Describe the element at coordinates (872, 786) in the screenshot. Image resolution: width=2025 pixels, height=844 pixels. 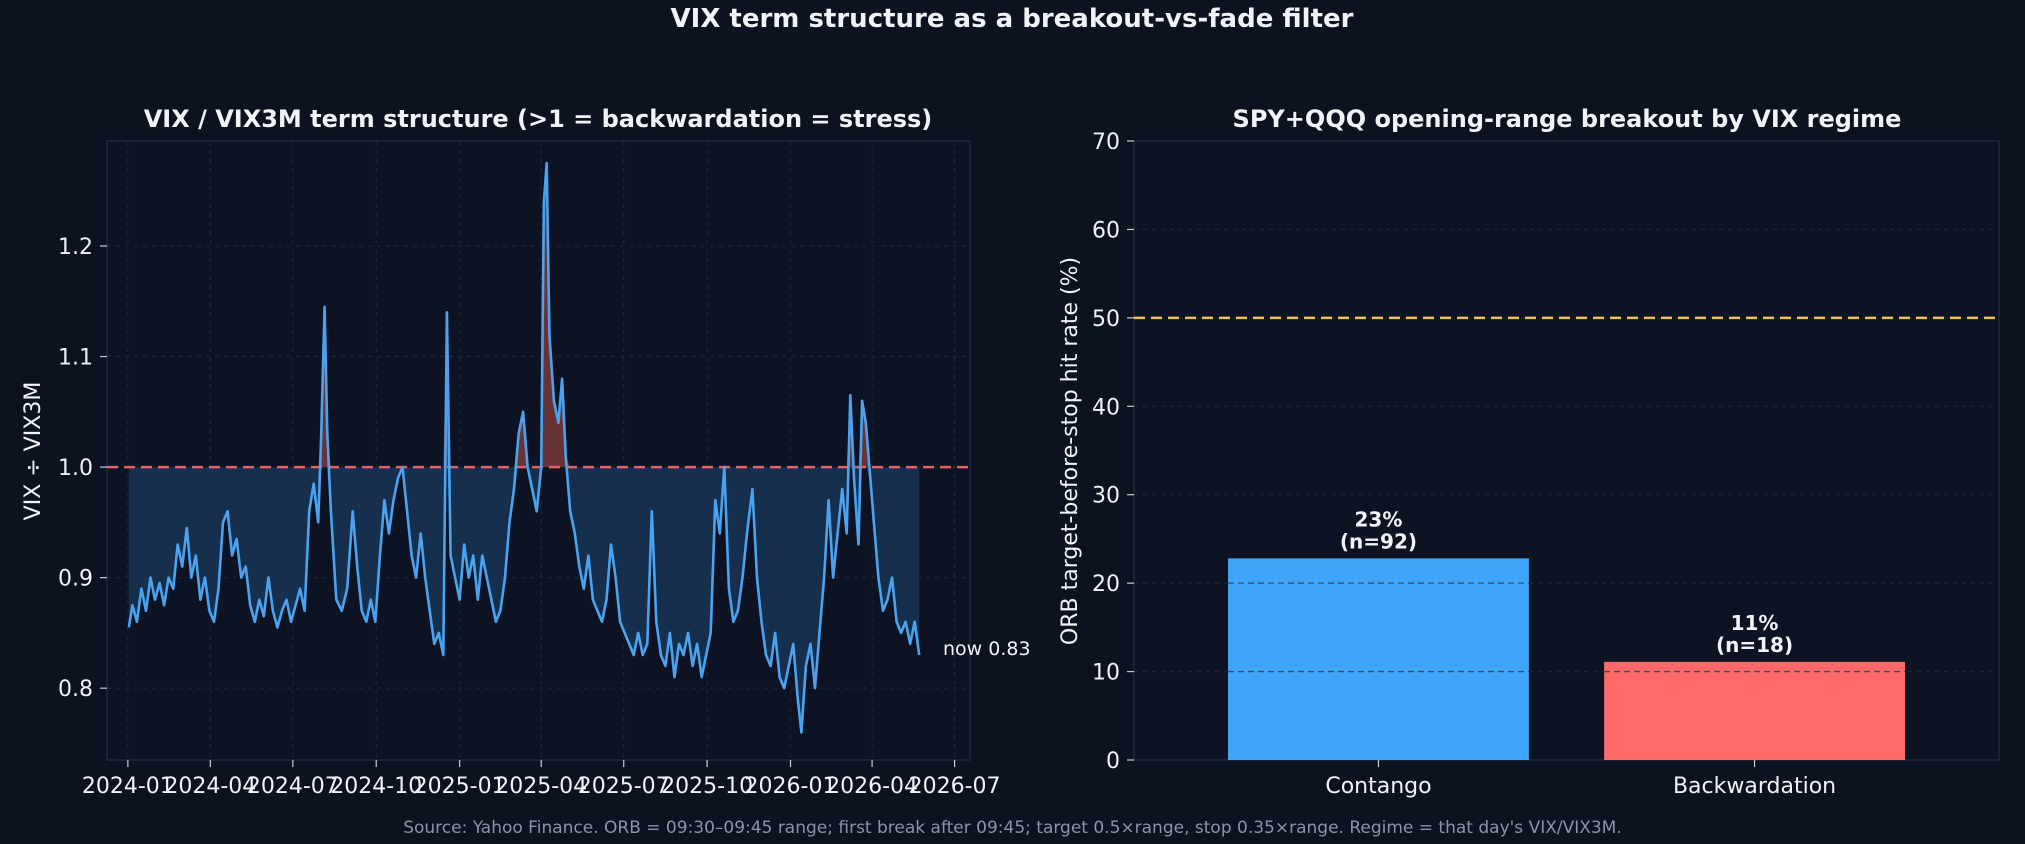
I see `x-tick-label: 2026-04` at that location.